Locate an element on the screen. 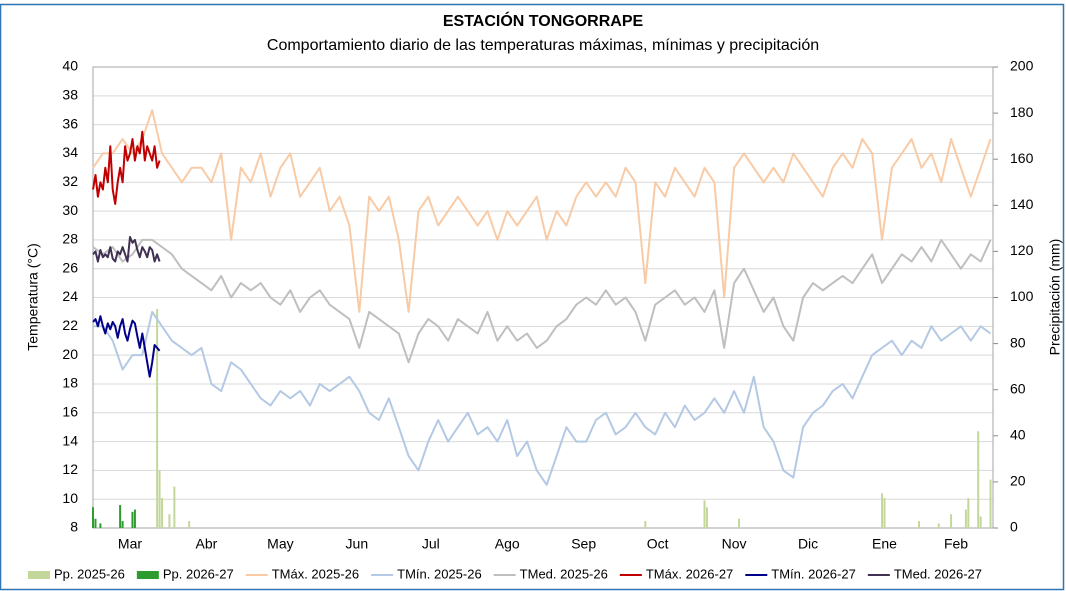 The width and height of the screenshot is (1066, 591). legend-label: TMed. 2025-26 is located at coordinates (564, 573).